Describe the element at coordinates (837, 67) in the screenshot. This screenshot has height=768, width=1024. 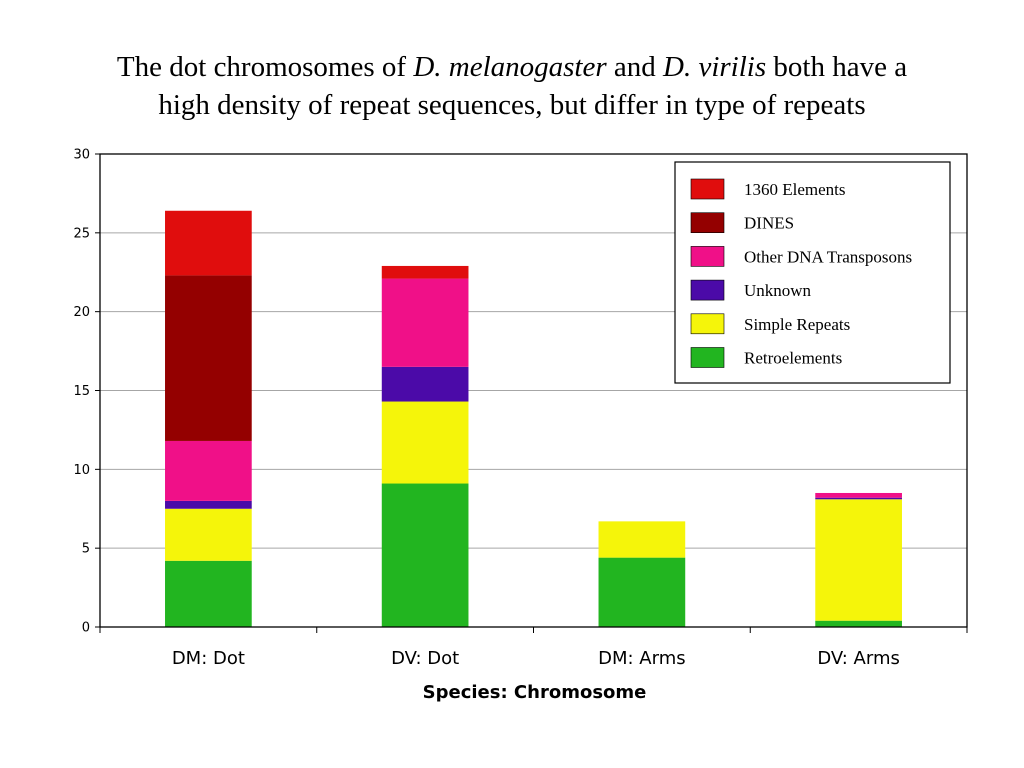
I see `title-text-3: both have a` at that location.